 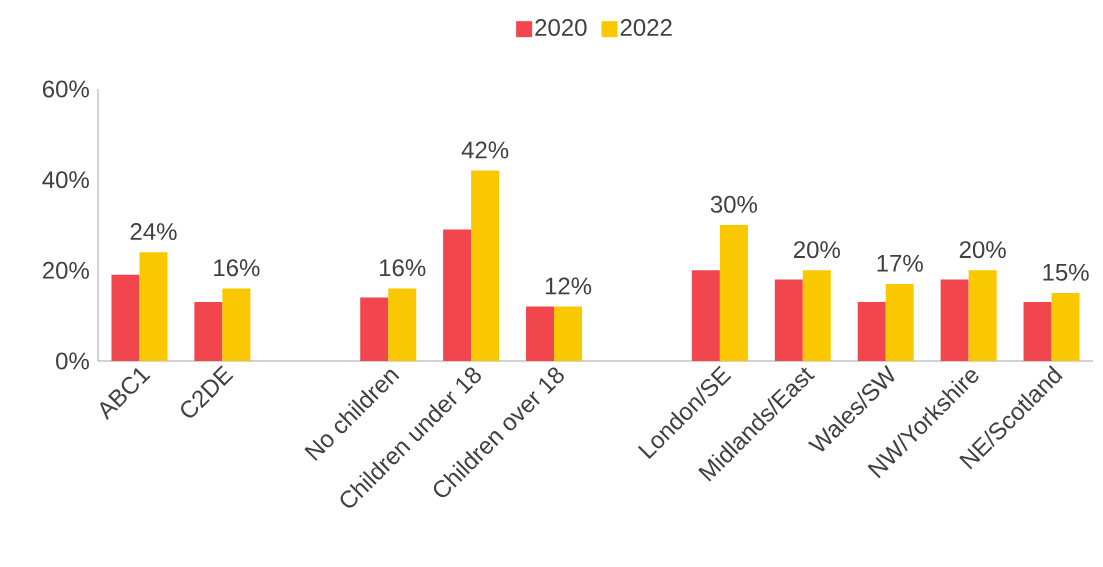 What do you see at coordinates (646, 27) in the screenshot?
I see `legend-label: 2022` at bounding box center [646, 27].